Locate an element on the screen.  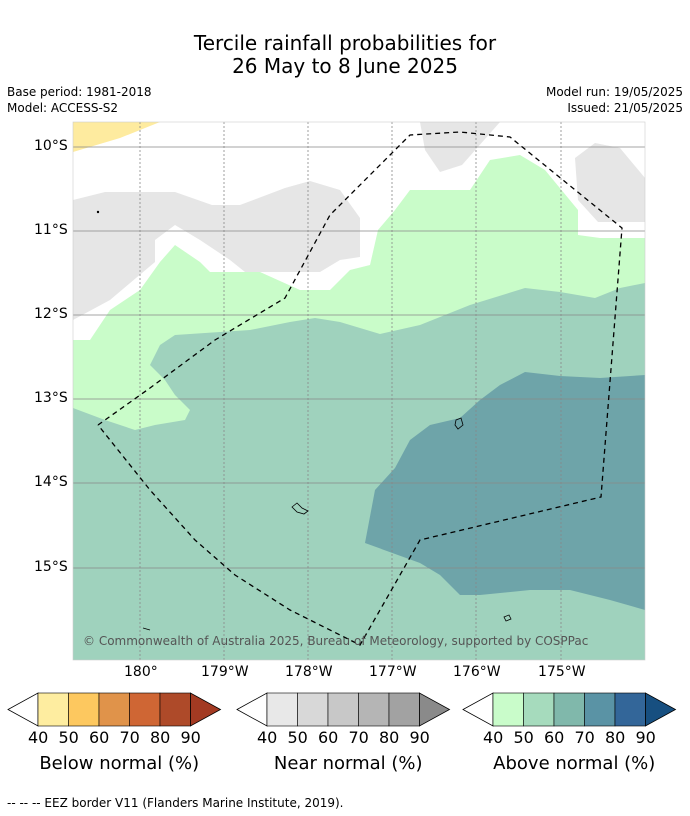
chart-title-line-2: 26 May to 8 June 2025 is located at coordinates (345, 66).